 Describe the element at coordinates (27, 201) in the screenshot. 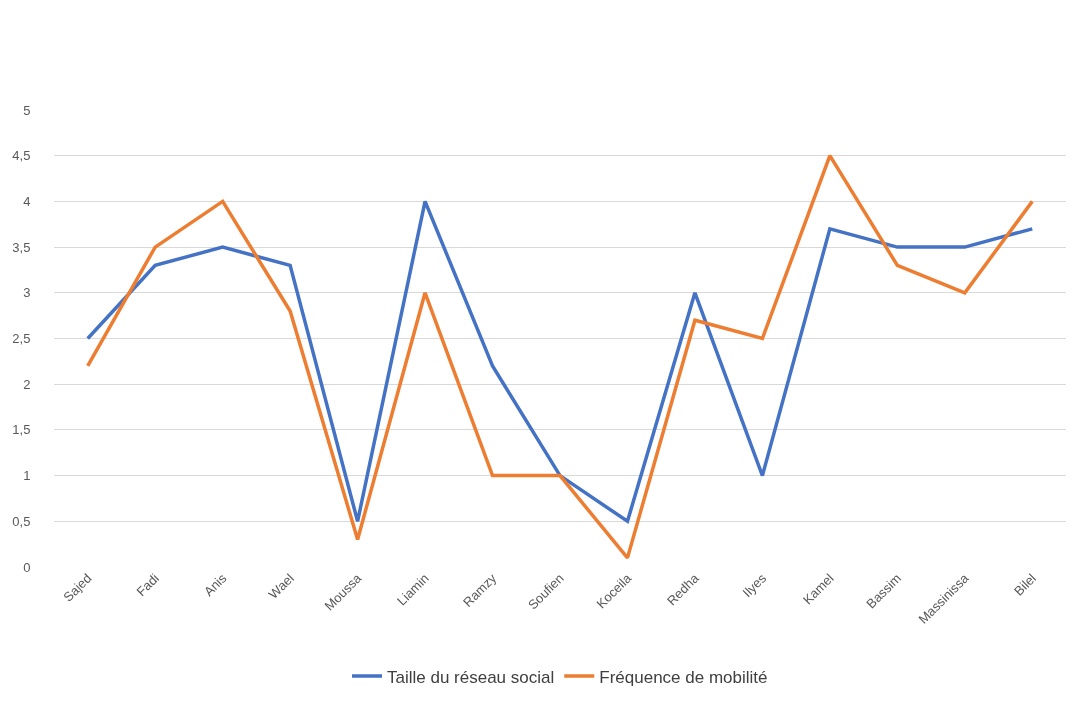

I see `y-tick-label: 4` at that location.